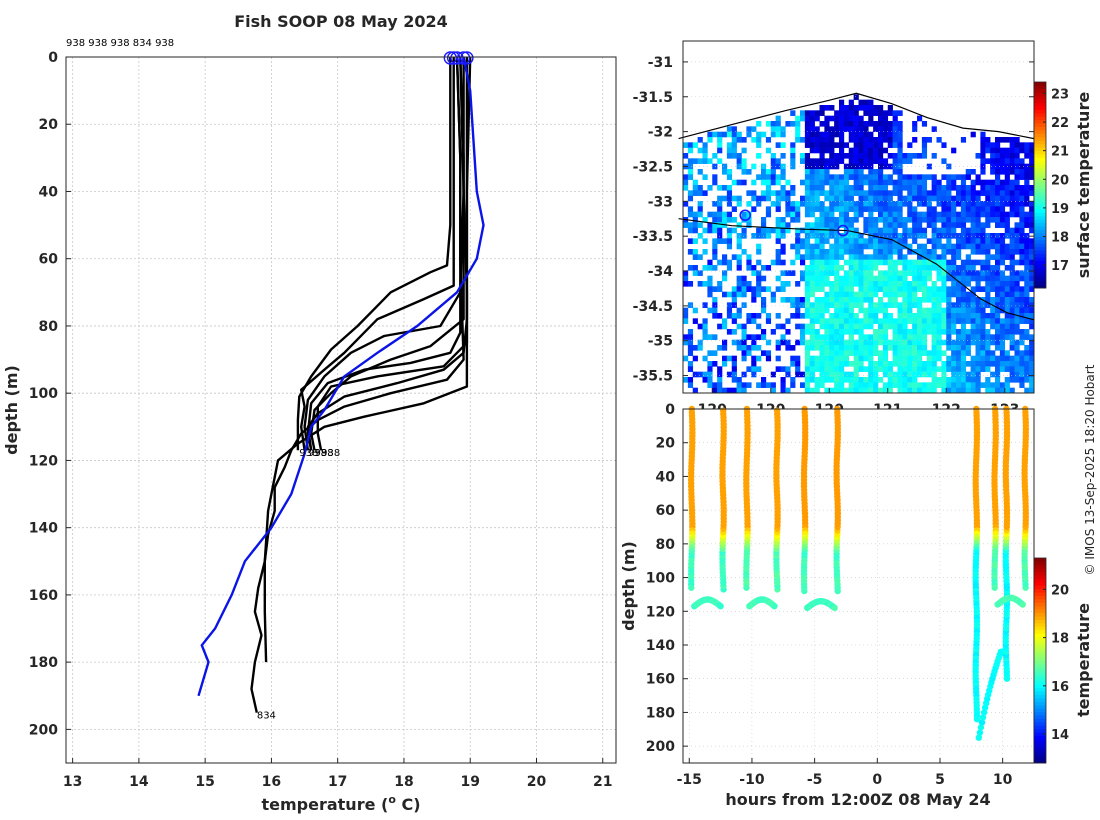 This screenshot has width=1100, height=820. I want to click on profile-xtick-label: 17, so click(337, 782).